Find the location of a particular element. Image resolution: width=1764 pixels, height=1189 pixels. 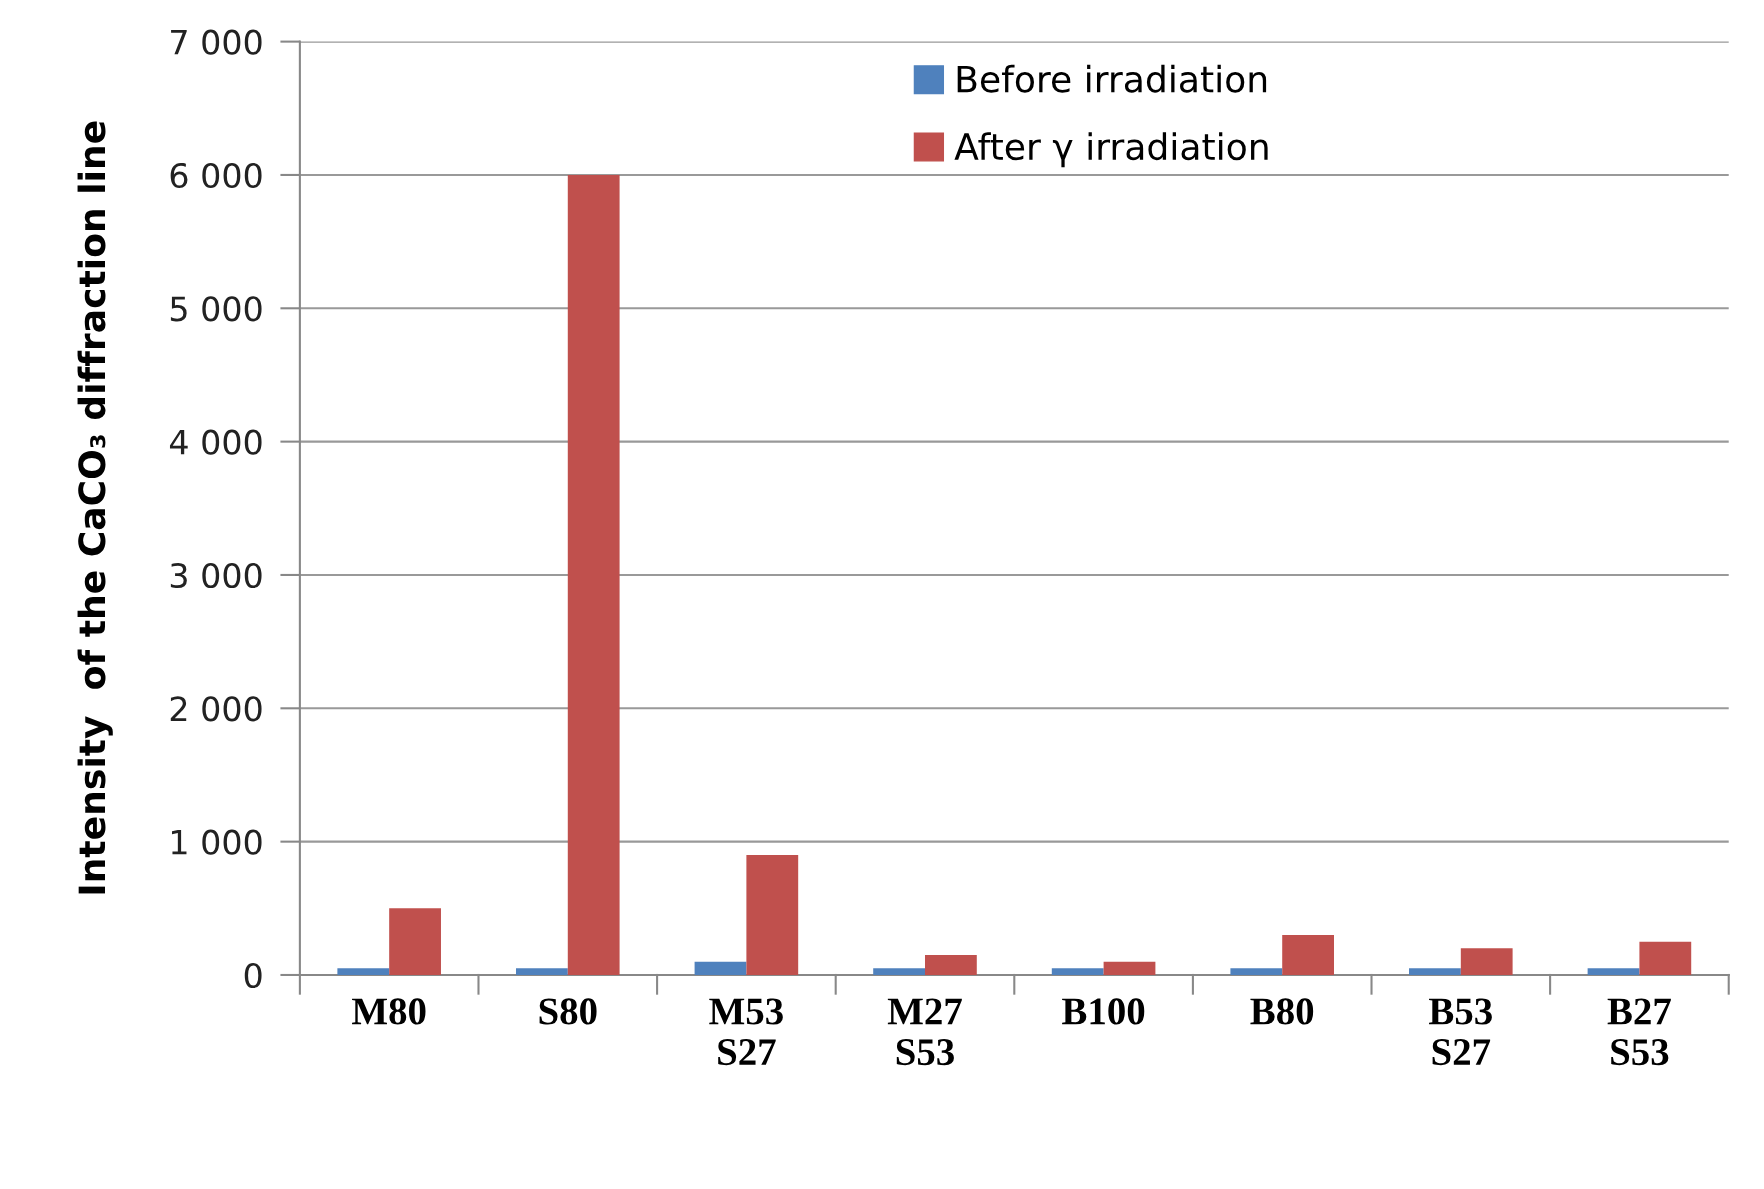

y-tick-label: 3 000 is located at coordinates (216, 575).